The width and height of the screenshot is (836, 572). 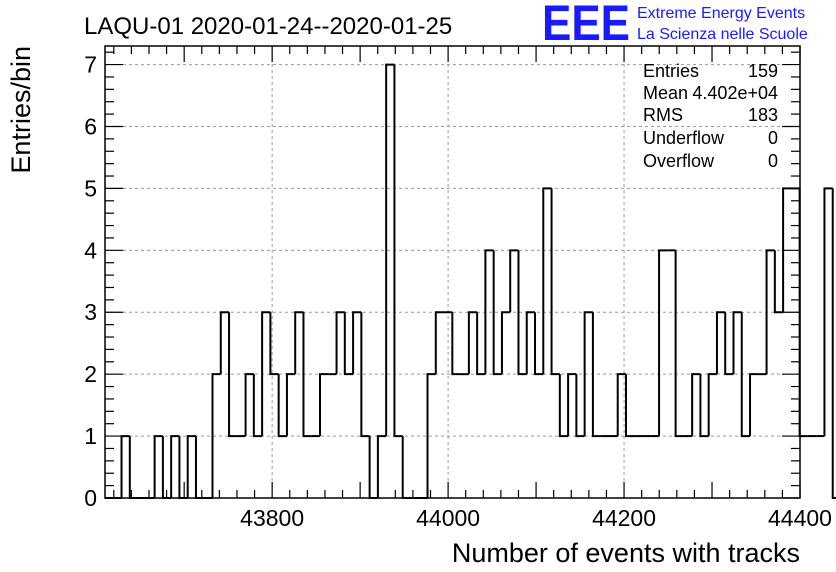 I want to click on y-tick-label: 1, so click(x=90, y=436).